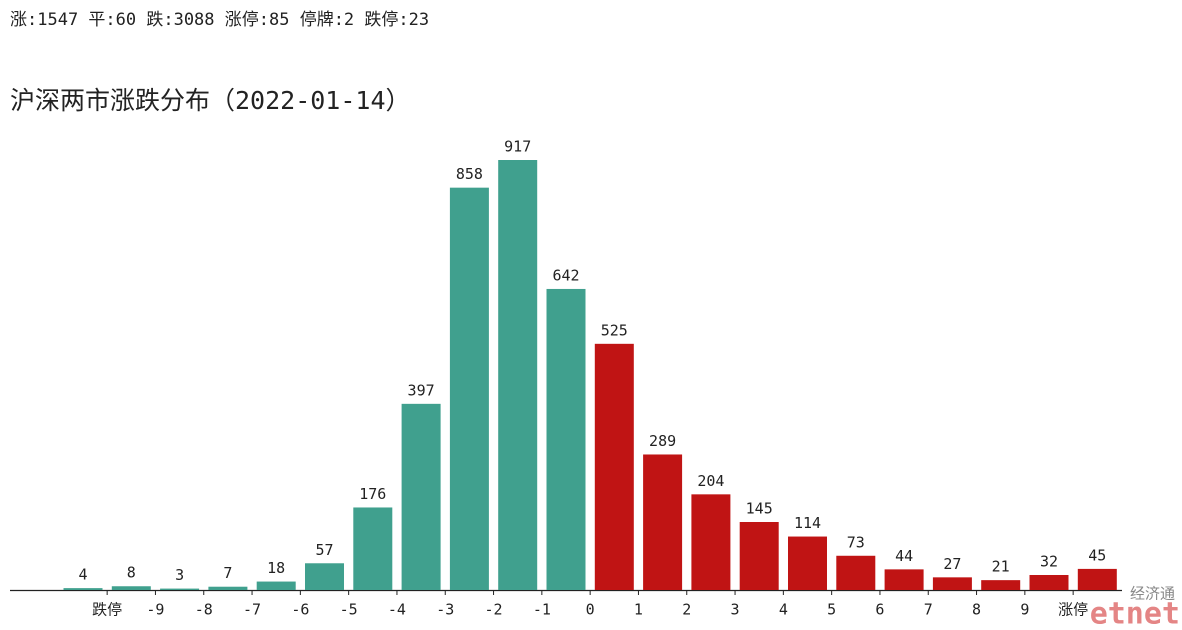  I want to click on value-label: 7, so click(227, 573).